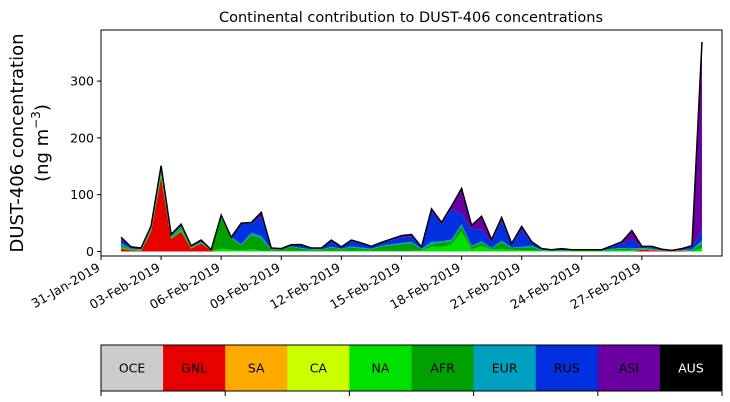 The height and width of the screenshot is (402, 730). I want to click on legend-label-sa: SA, so click(256, 368).